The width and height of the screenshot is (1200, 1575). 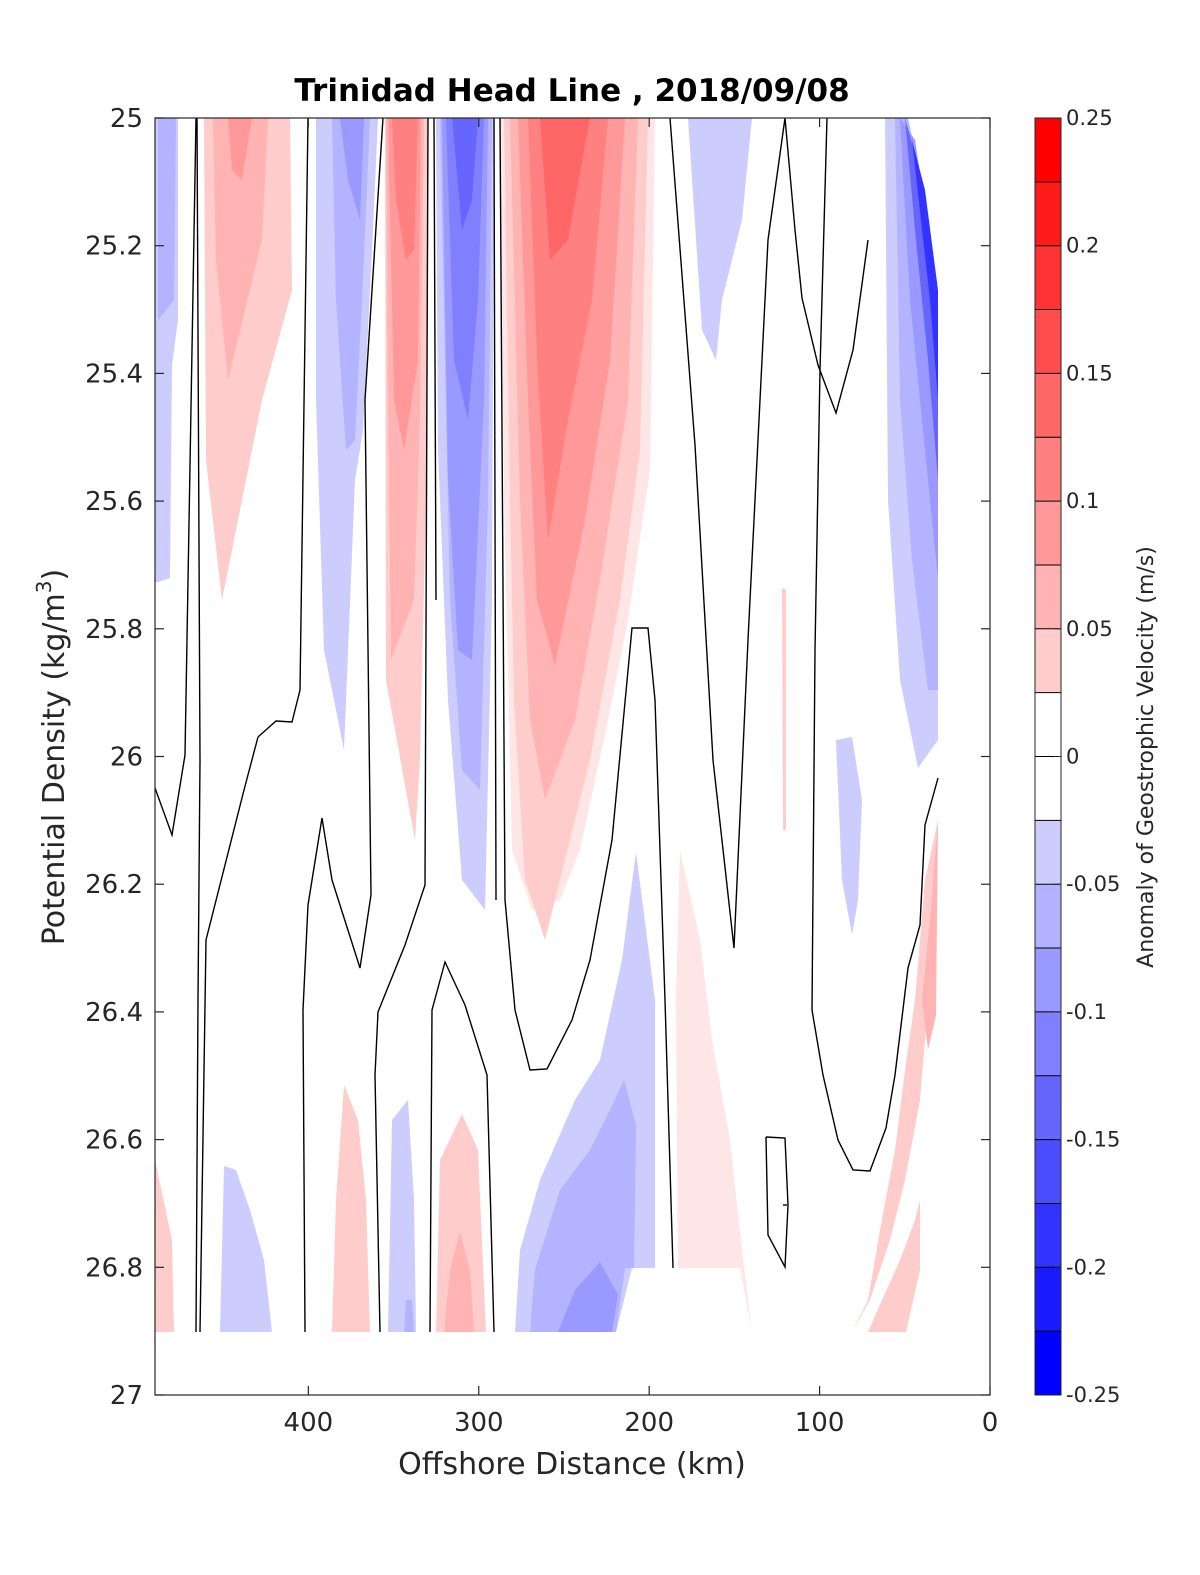 I want to click on x-tick-label: 100, so click(x=820, y=1423).